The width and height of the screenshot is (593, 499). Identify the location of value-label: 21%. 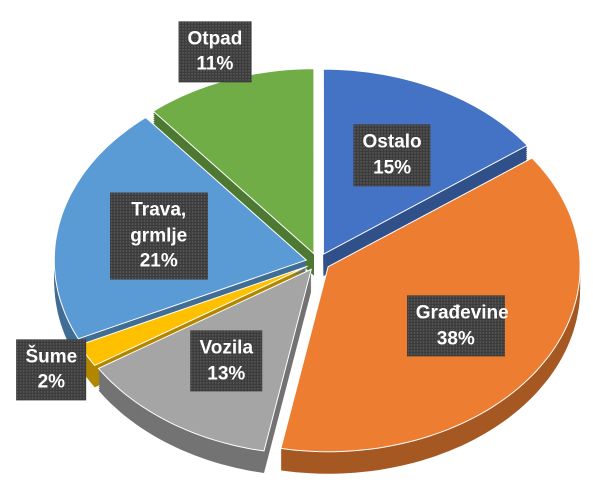
(158, 261).